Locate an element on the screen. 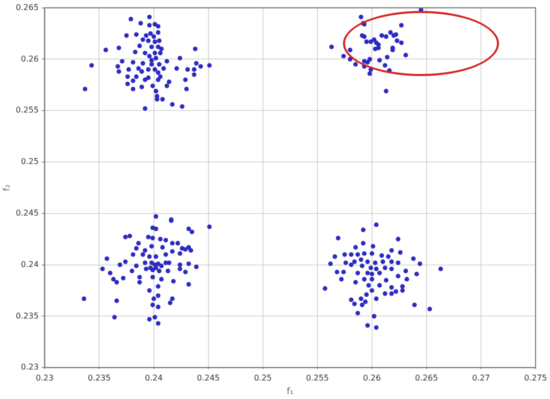 The image size is (550, 399). x-tick-label: 0.255 is located at coordinates (317, 377).